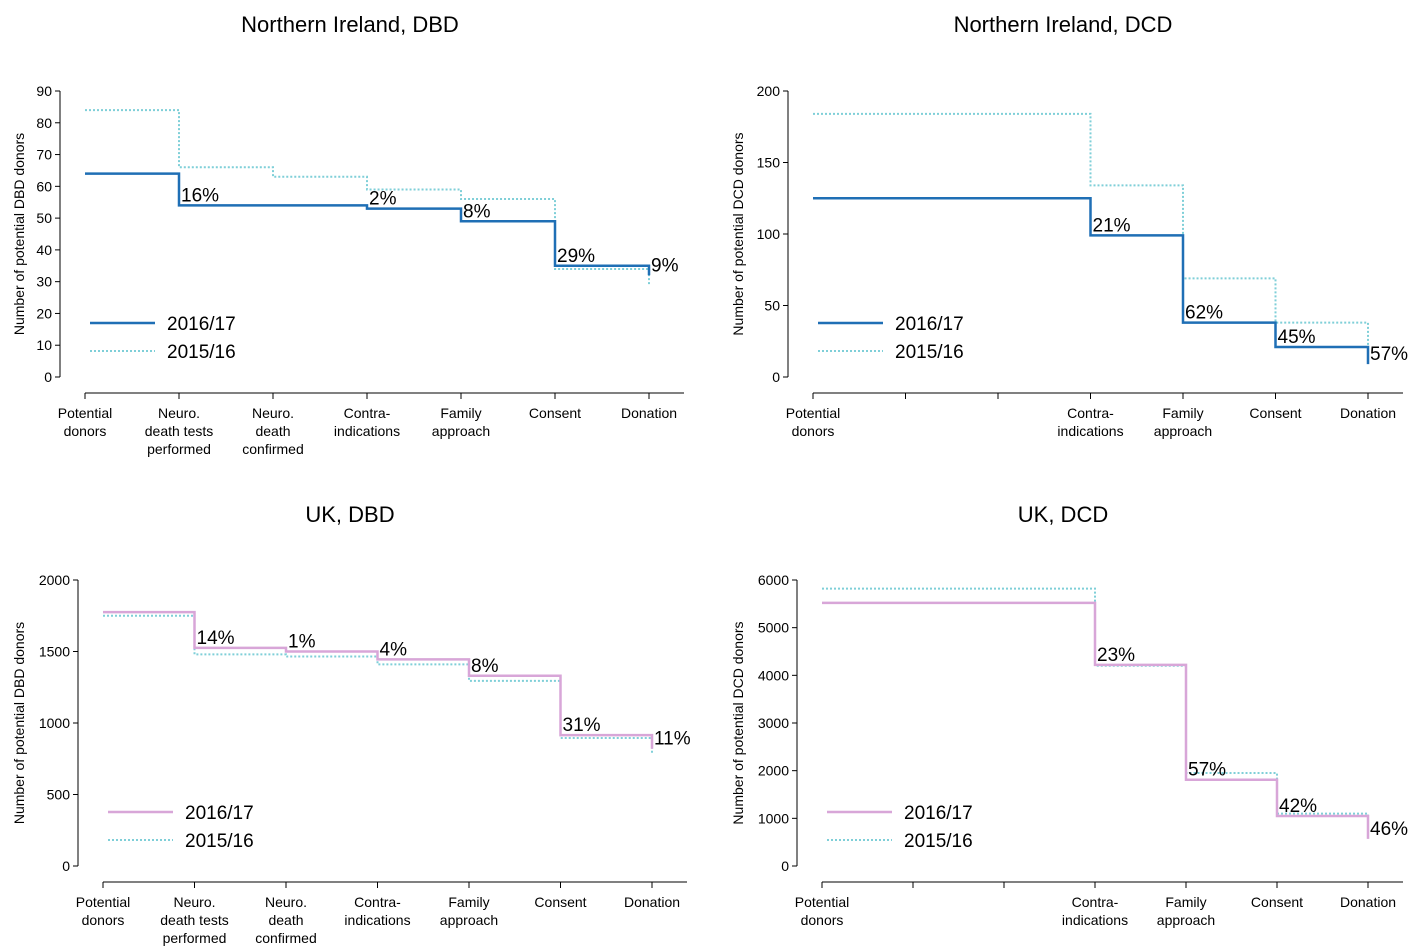 Image resolution: width=1413 pixels, height=947 pixels. What do you see at coordinates (1112, 225) in the screenshot?
I see `percent-label: 21%` at bounding box center [1112, 225].